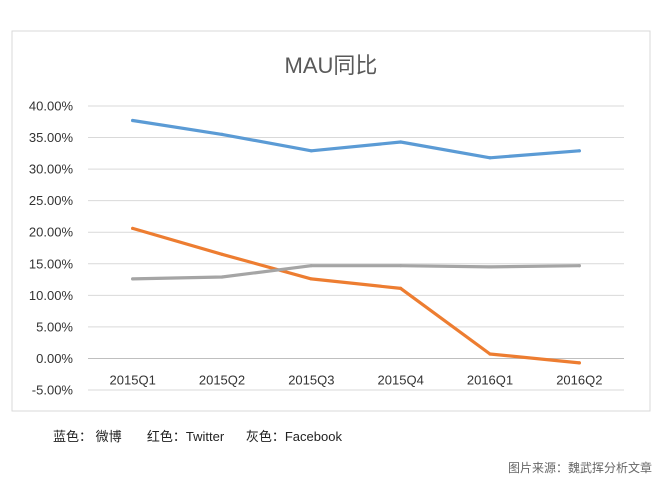 Image resolution: width=666 pixels, height=478 pixels. What do you see at coordinates (579, 468) in the screenshot?
I see `source-note: 图片来源：魏武挥分析文章` at bounding box center [579, 468].